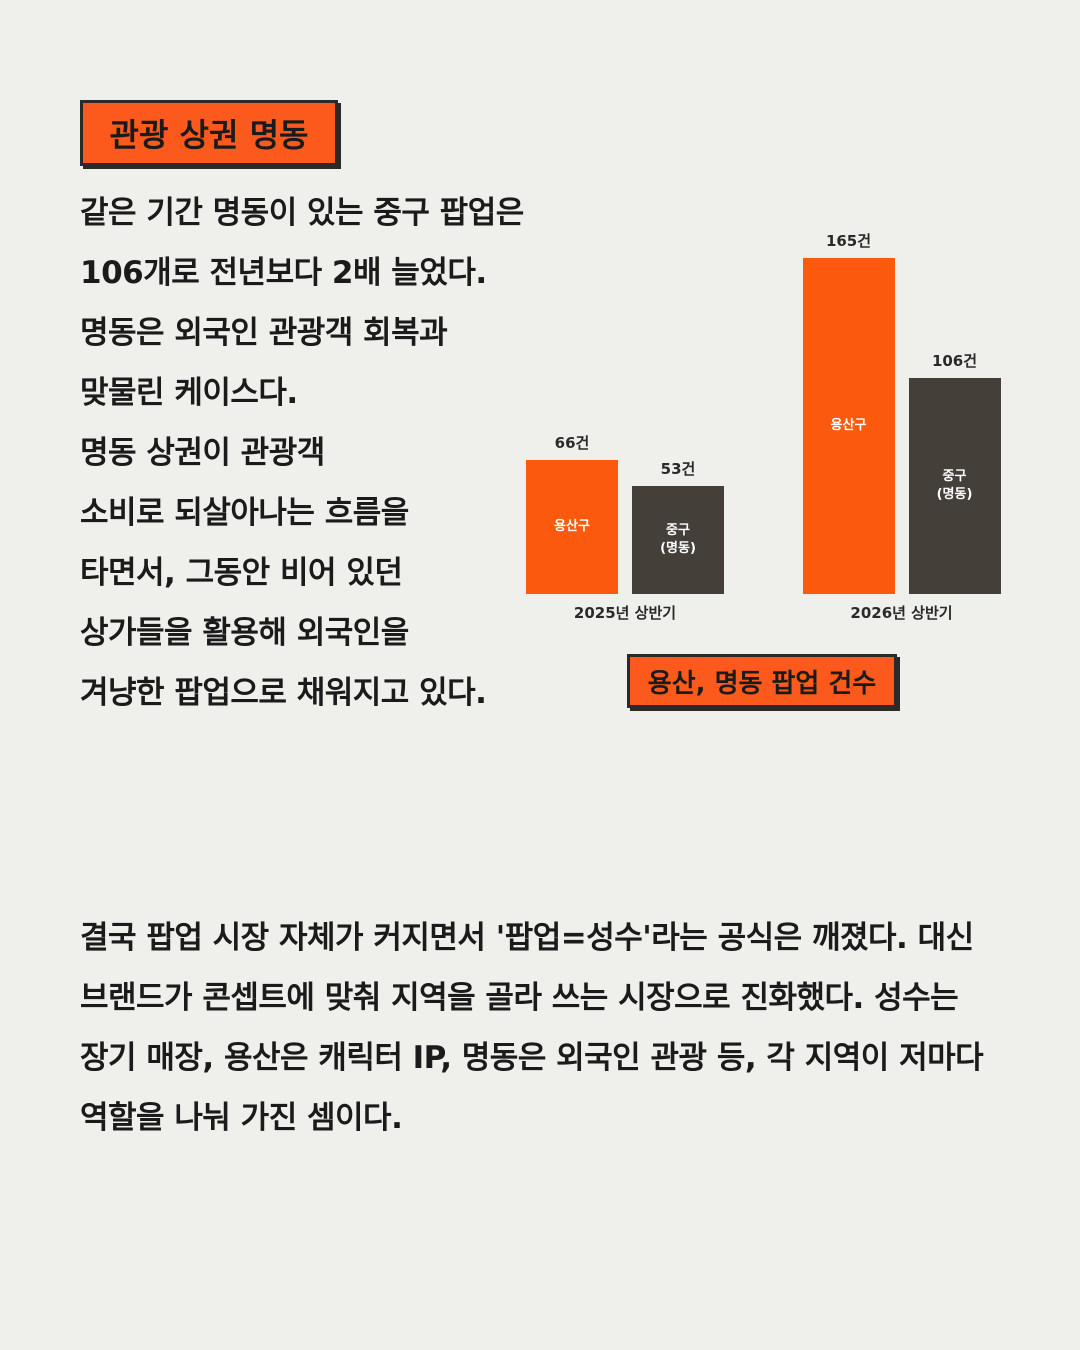  What do you see at coordinates (283, 693) in the screenshot?
I see `text-line: 겨냥한 팝업으로 채워지고 있다.` at bounding box center [283, 693].